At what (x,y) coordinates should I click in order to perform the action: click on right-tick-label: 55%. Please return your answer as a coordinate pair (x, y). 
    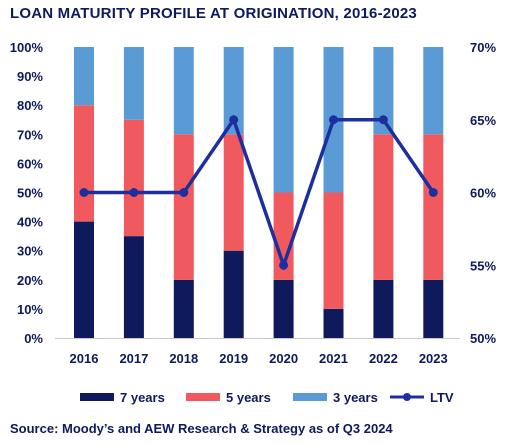
    Looking at the image, I should click on (483, 265).